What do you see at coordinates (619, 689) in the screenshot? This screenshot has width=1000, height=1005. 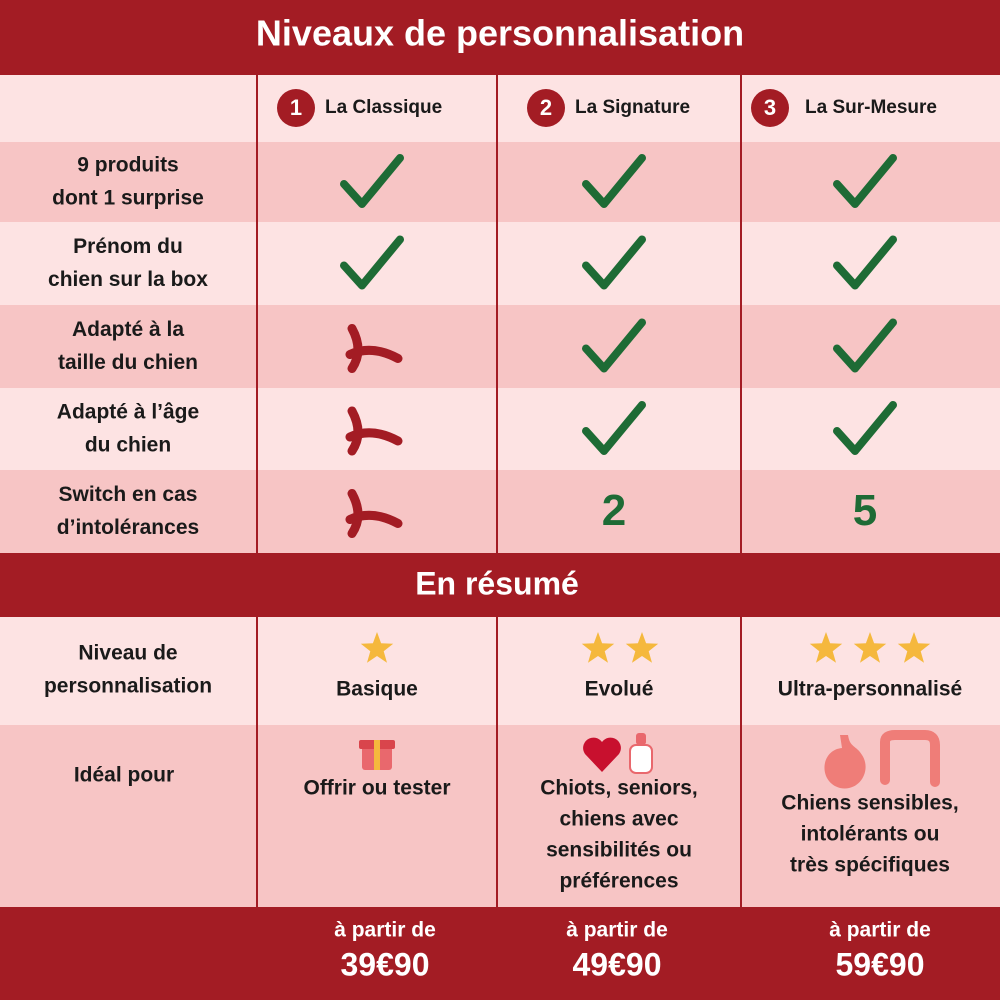 I see `summary-cell: Evolué` at bounding box center [619, 689].